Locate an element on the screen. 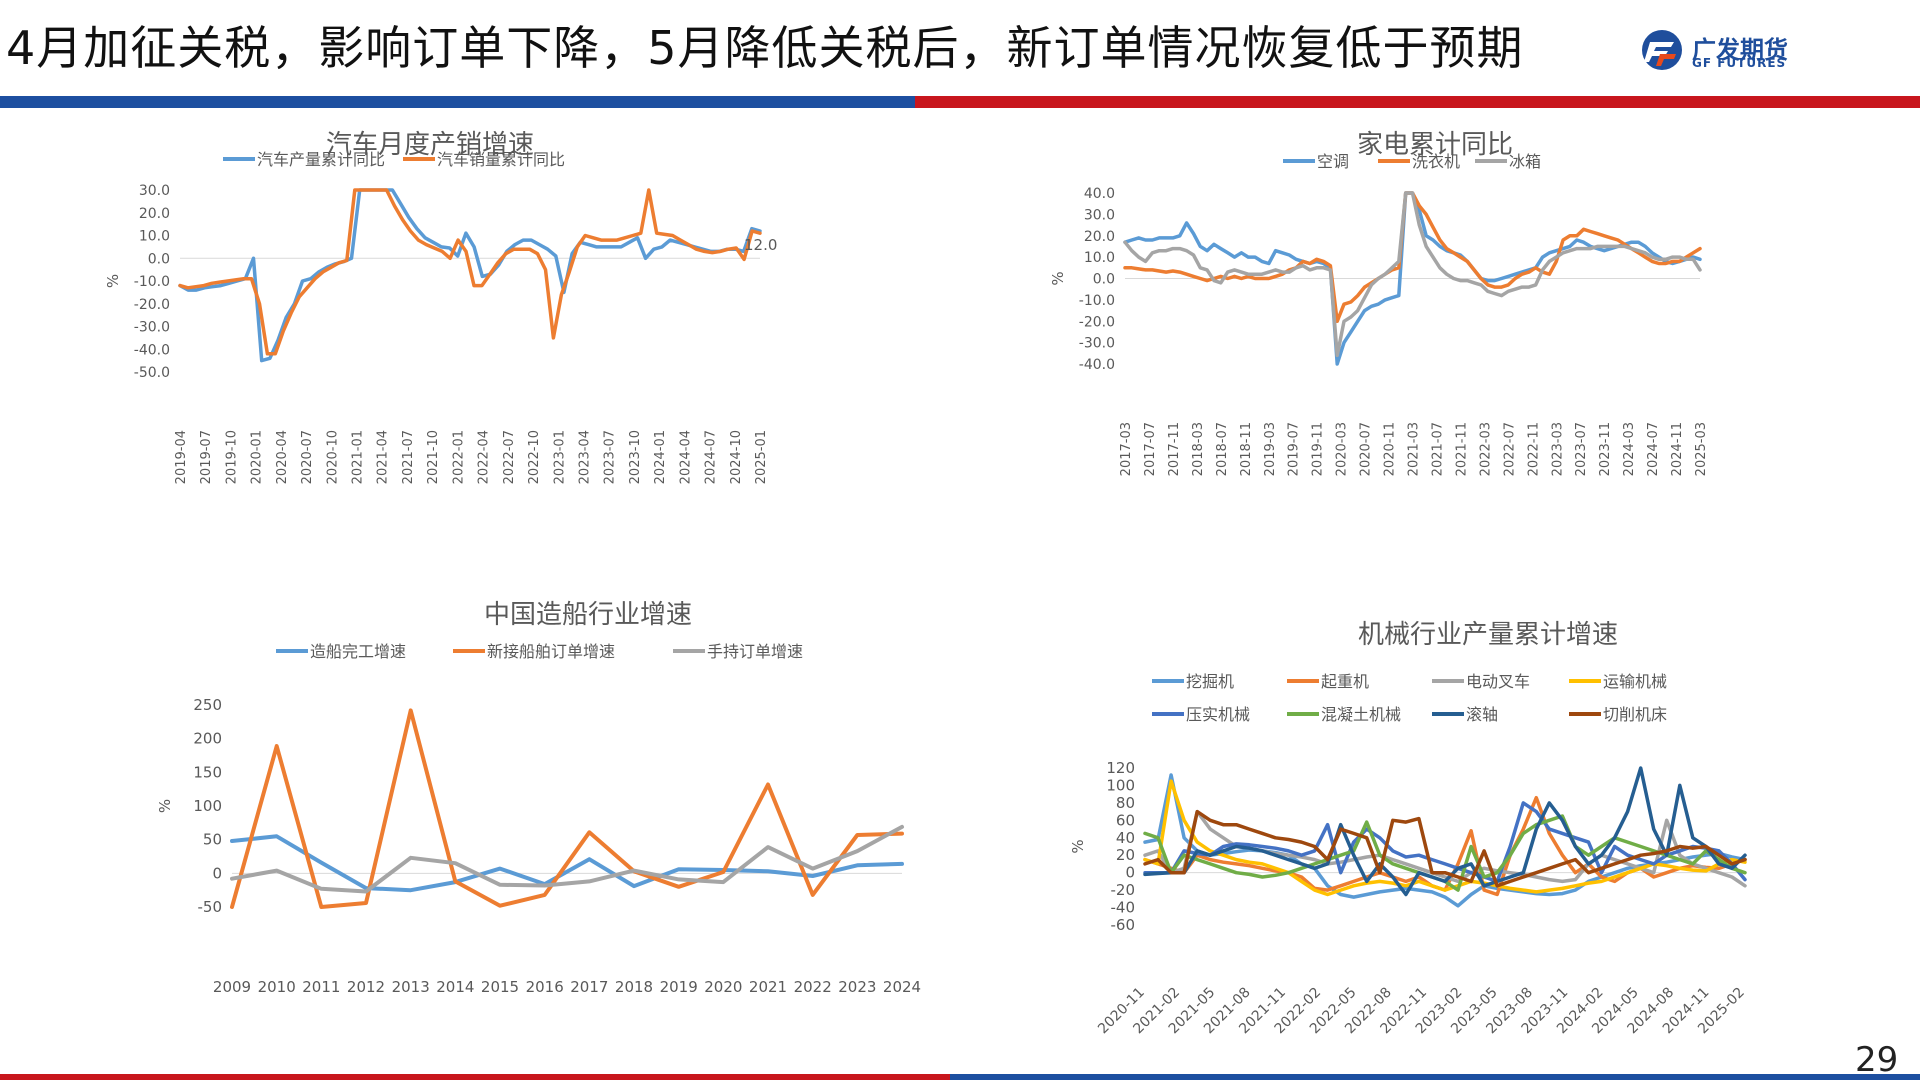 The height and width of the screenshot is (1080, 1920). x-tick-label: 2024-01 is located at coordinates (660, 457).